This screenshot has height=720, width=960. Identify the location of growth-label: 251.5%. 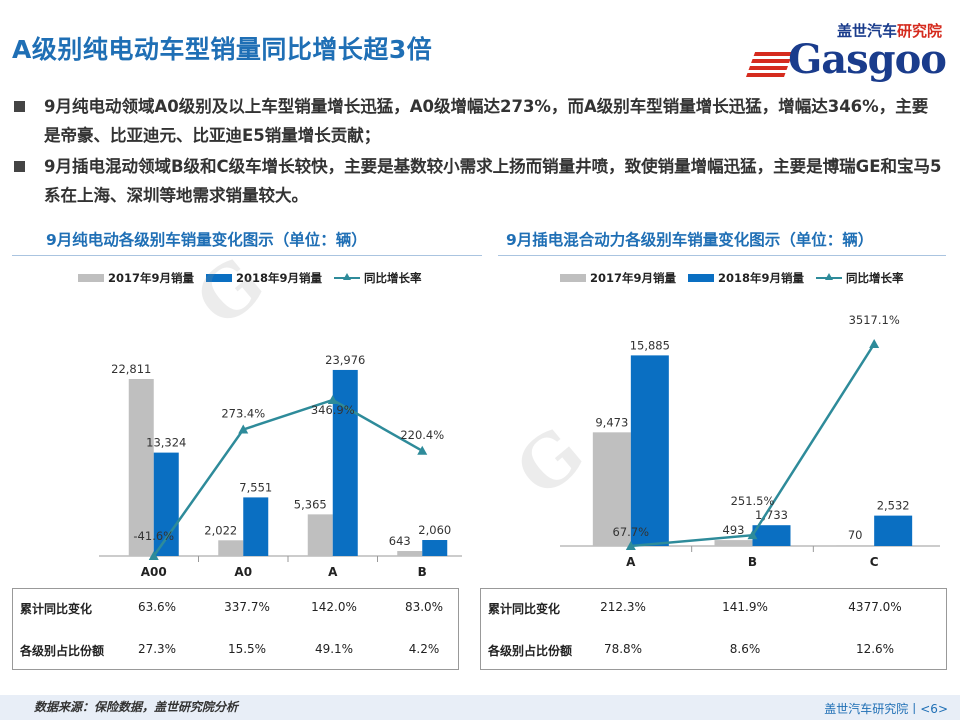
(753, 501).